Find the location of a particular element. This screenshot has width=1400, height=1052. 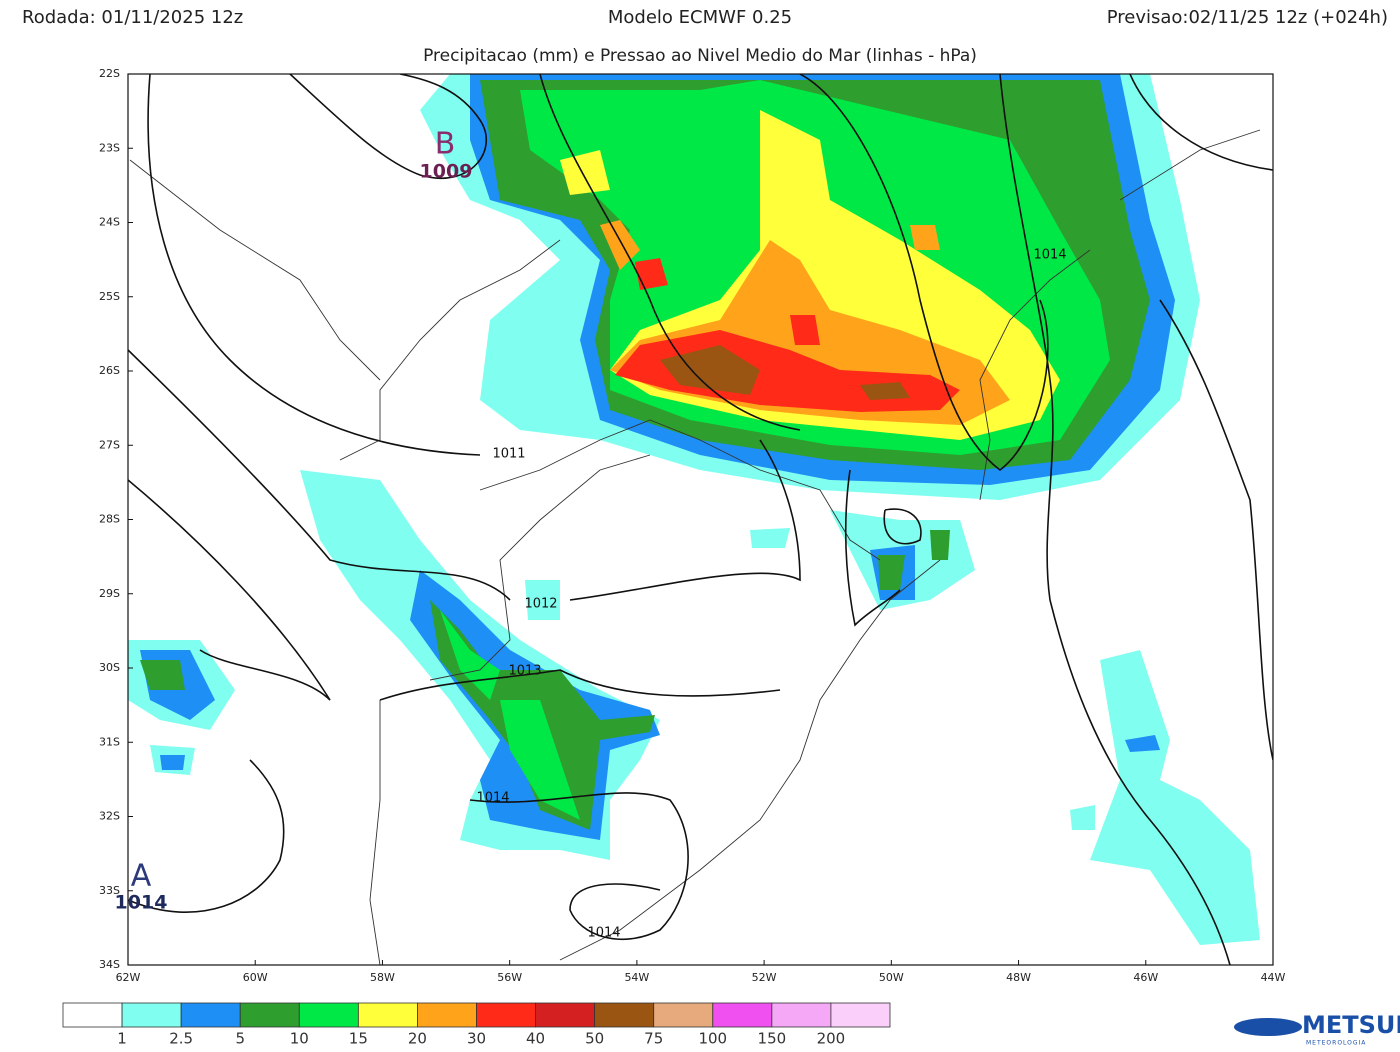

lon-label: 48W is located at coordinates (1018, 977).